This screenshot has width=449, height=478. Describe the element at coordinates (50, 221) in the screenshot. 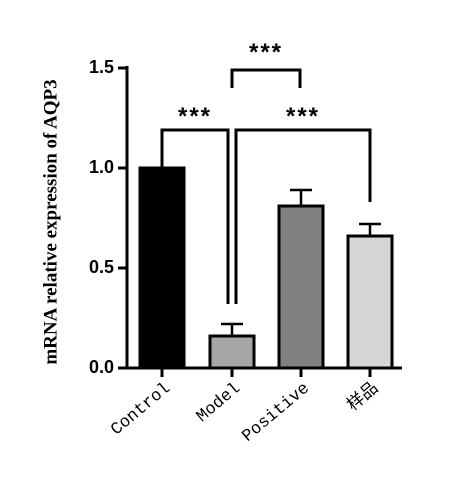

I see `y-axis-label: mRNA relative expression of AQP3` at that location.